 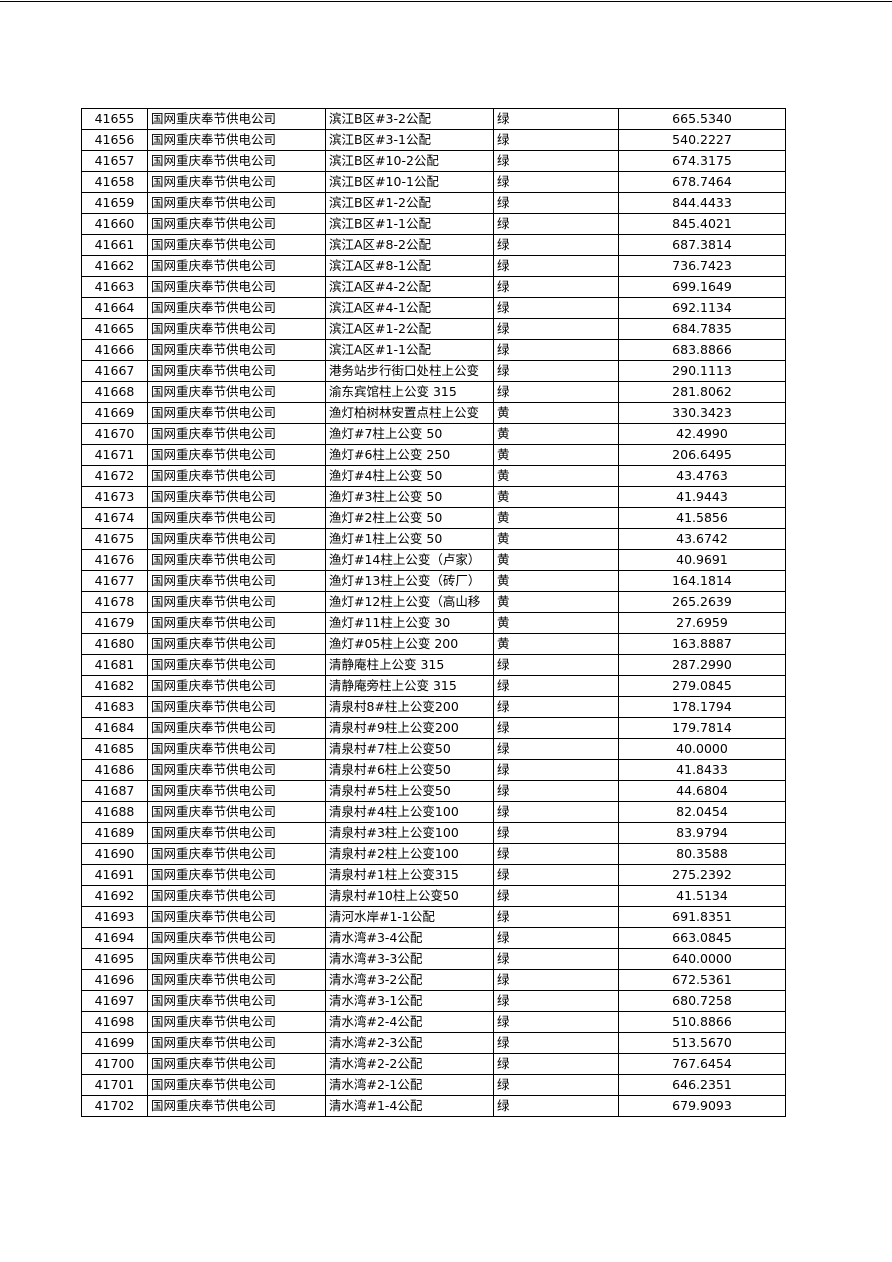 I want to click on row-id: 41663, so click(x=114, y=287).